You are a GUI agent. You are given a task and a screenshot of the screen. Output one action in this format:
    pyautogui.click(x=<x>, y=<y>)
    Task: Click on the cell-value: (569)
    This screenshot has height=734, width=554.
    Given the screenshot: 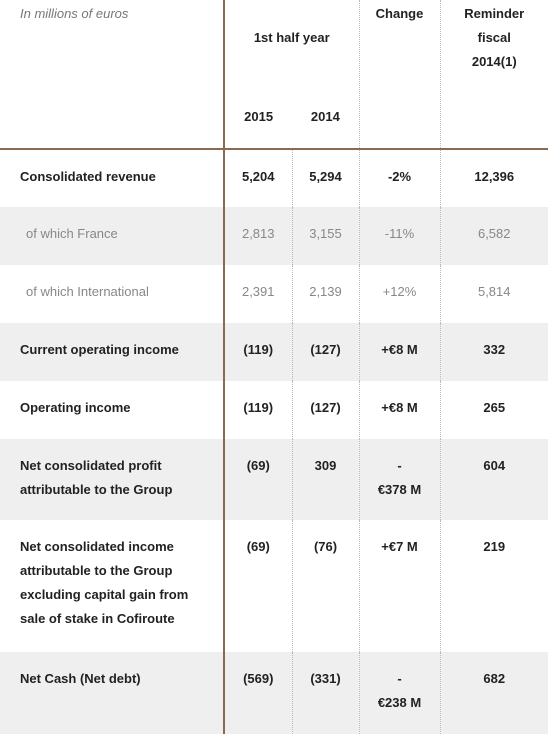 What is the action you would take?
    pyautogui.click(x=258, y=693)
    